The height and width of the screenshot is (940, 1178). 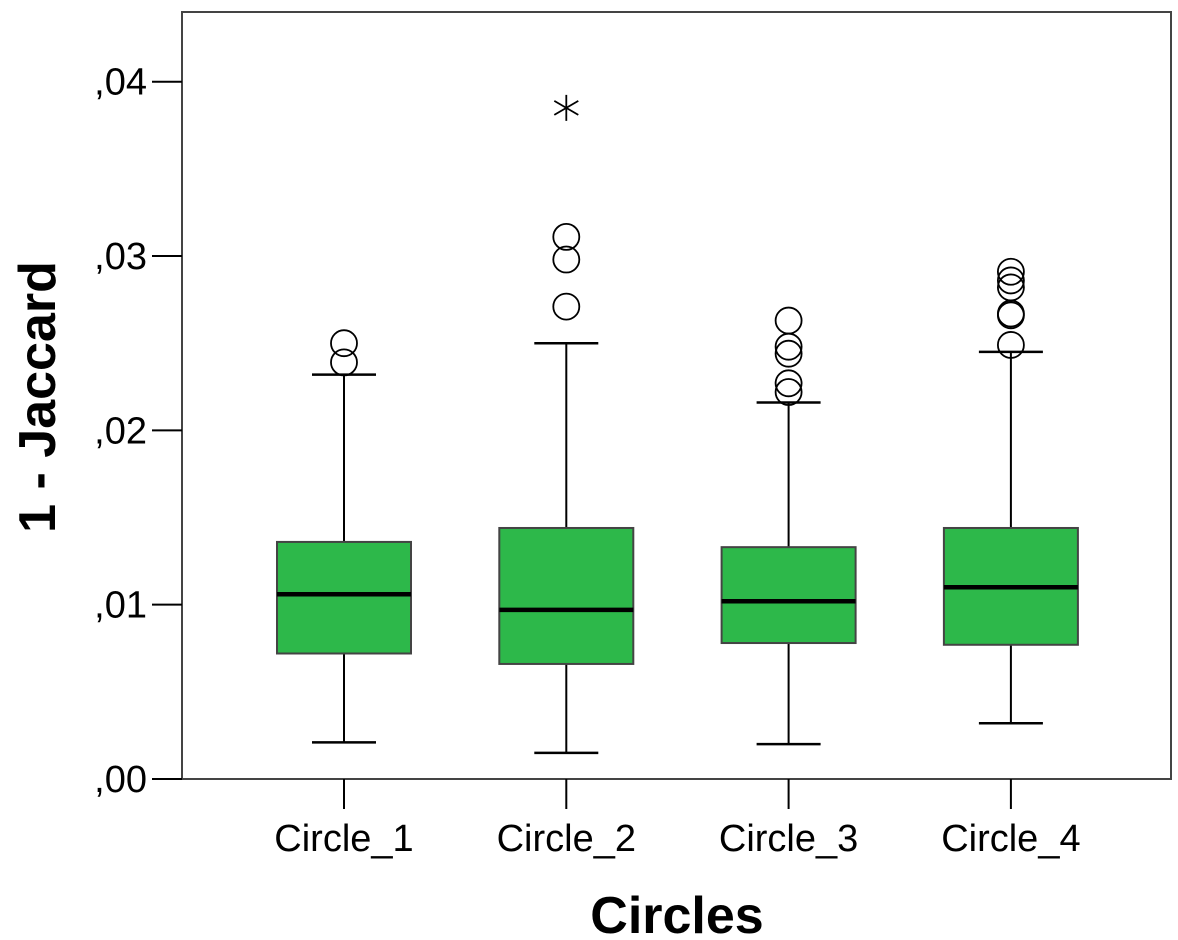 I want to click on x-axis-title: Circles, so click(x=676, y=913).